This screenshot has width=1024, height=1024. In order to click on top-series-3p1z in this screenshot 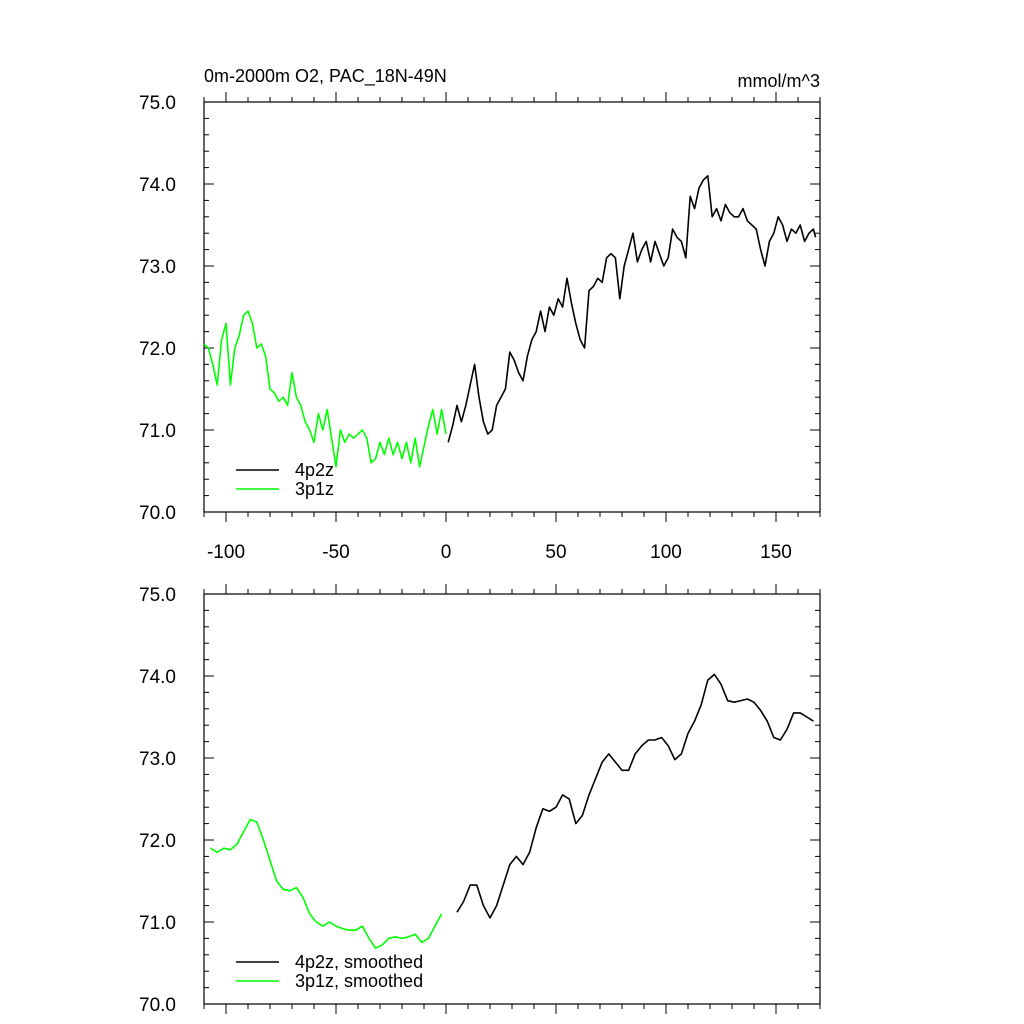, I will do `click(325, 389)`.